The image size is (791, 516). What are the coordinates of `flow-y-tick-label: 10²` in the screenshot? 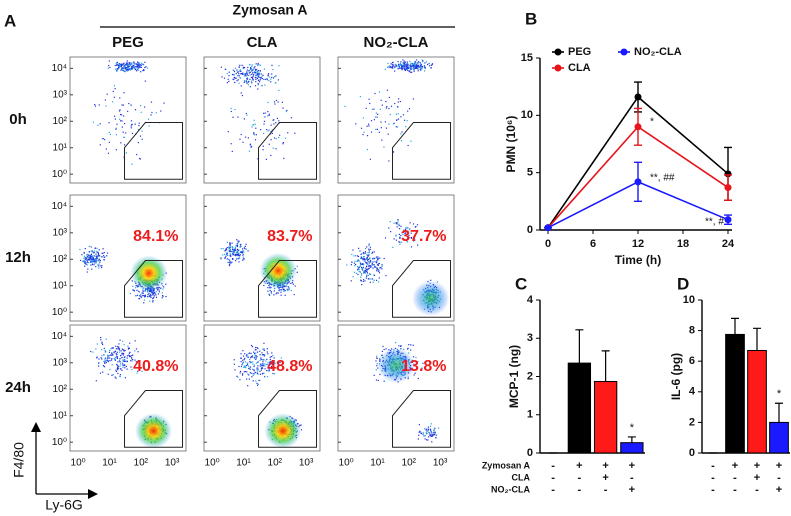 It's located at (60, 259).